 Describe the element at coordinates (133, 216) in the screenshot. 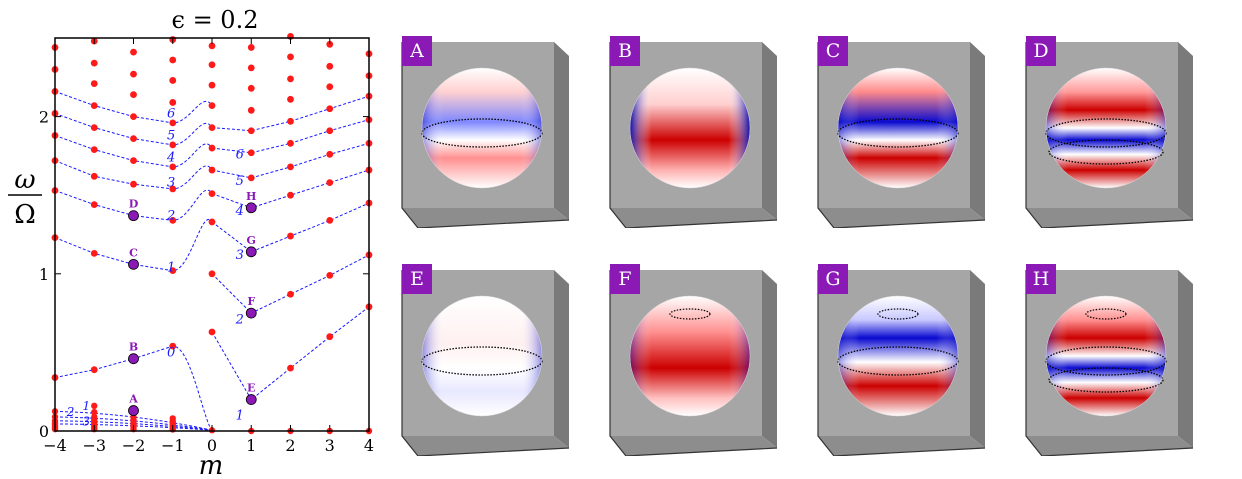

I see `marked-point-D` at that location.